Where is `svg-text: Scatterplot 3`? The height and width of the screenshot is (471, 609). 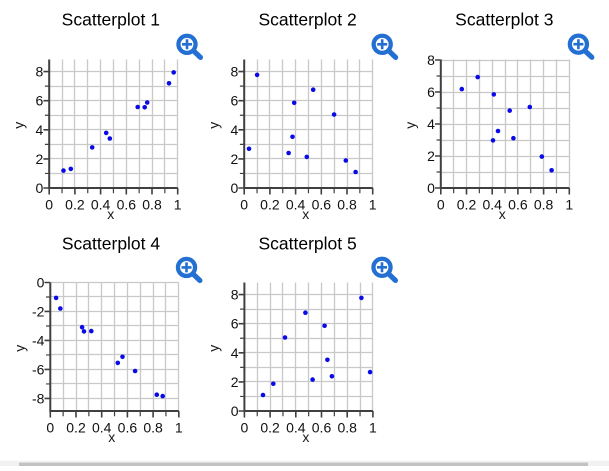
svg-text: Scatterplot 3 is located at coordinates (504, 20).